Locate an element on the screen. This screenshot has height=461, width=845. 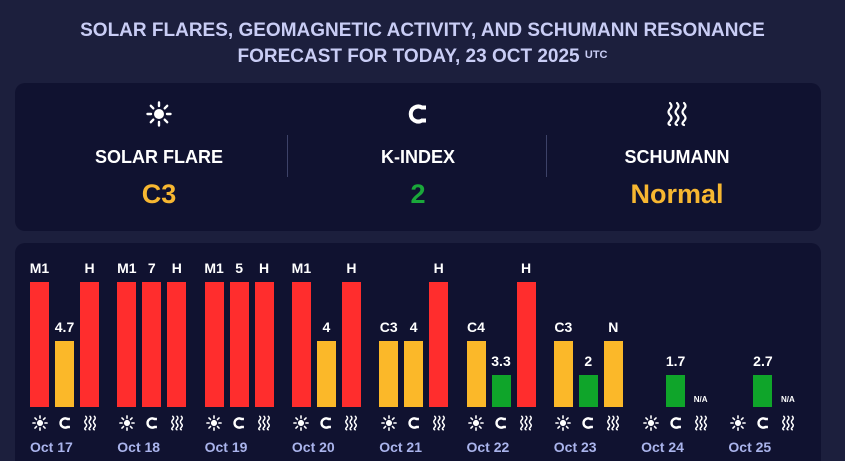
day-label: Oct 22 is located at coordinates (488, 447).